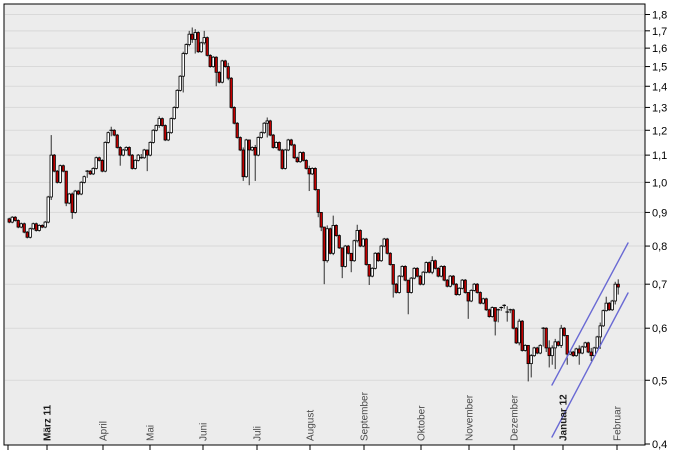  I want to click on y-axis-label: 0,9, so click(659, 213).